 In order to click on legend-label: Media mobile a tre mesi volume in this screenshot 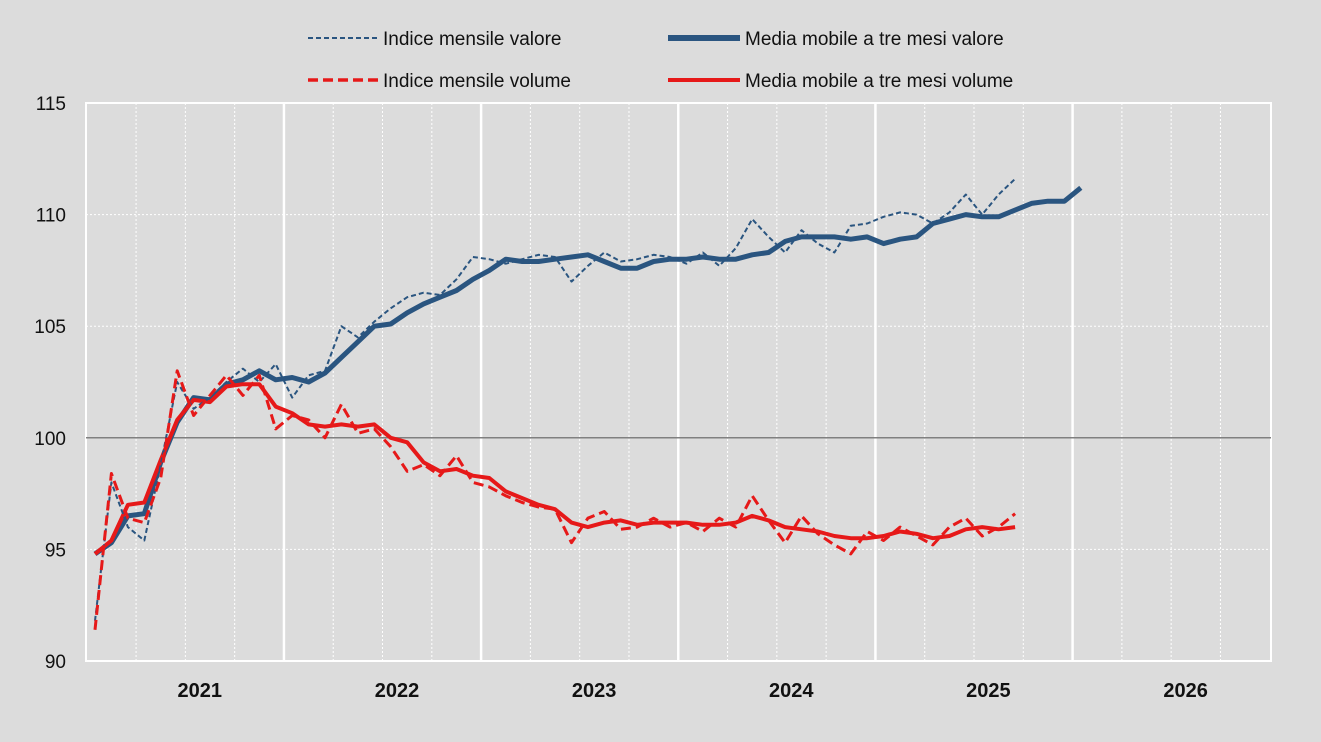, I will do `click(879, 81)`.